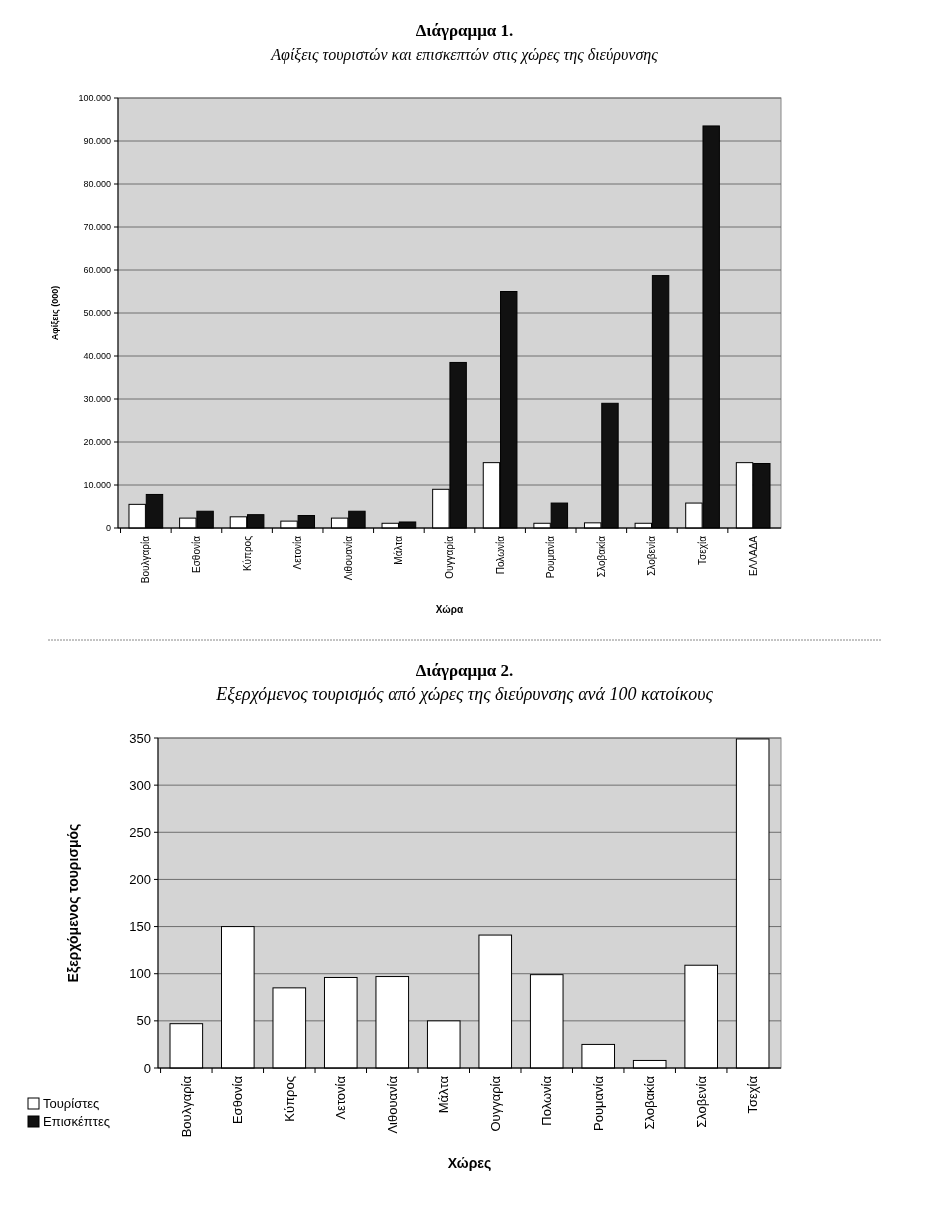  What do you see at coordinates (140, 927) in the screenshot?
I see `y-tick-label: 150` at bounding box center [140, 927].